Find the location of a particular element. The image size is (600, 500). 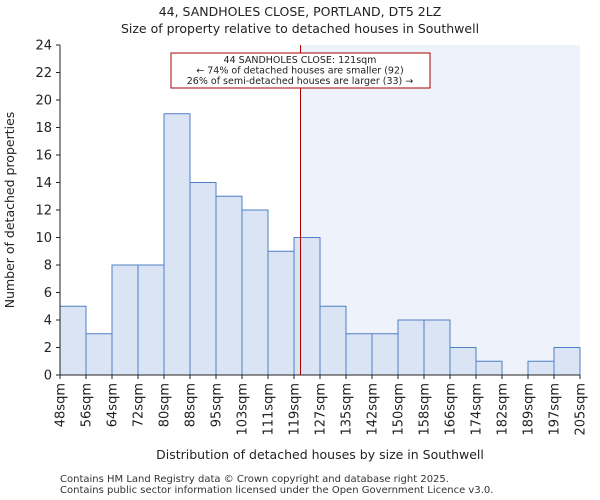

x-tick-label: 150sqm is located at coordinates (399, 409).